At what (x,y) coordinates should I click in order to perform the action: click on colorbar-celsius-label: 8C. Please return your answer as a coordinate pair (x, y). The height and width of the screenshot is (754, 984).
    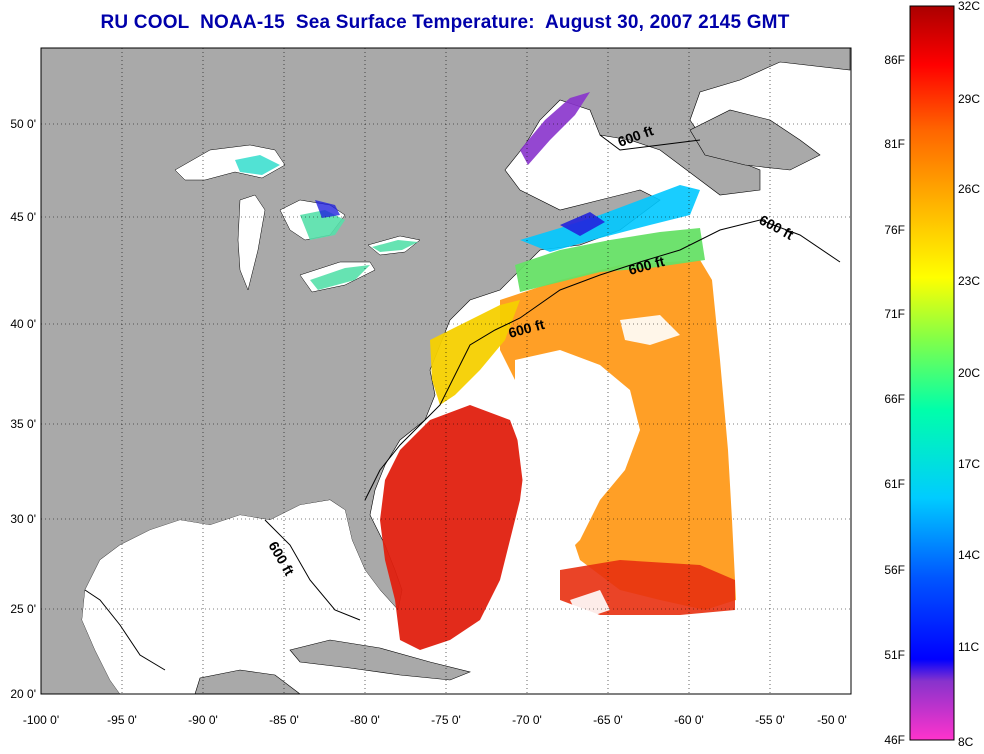
    Looking at the image, I should click on (966, 742).